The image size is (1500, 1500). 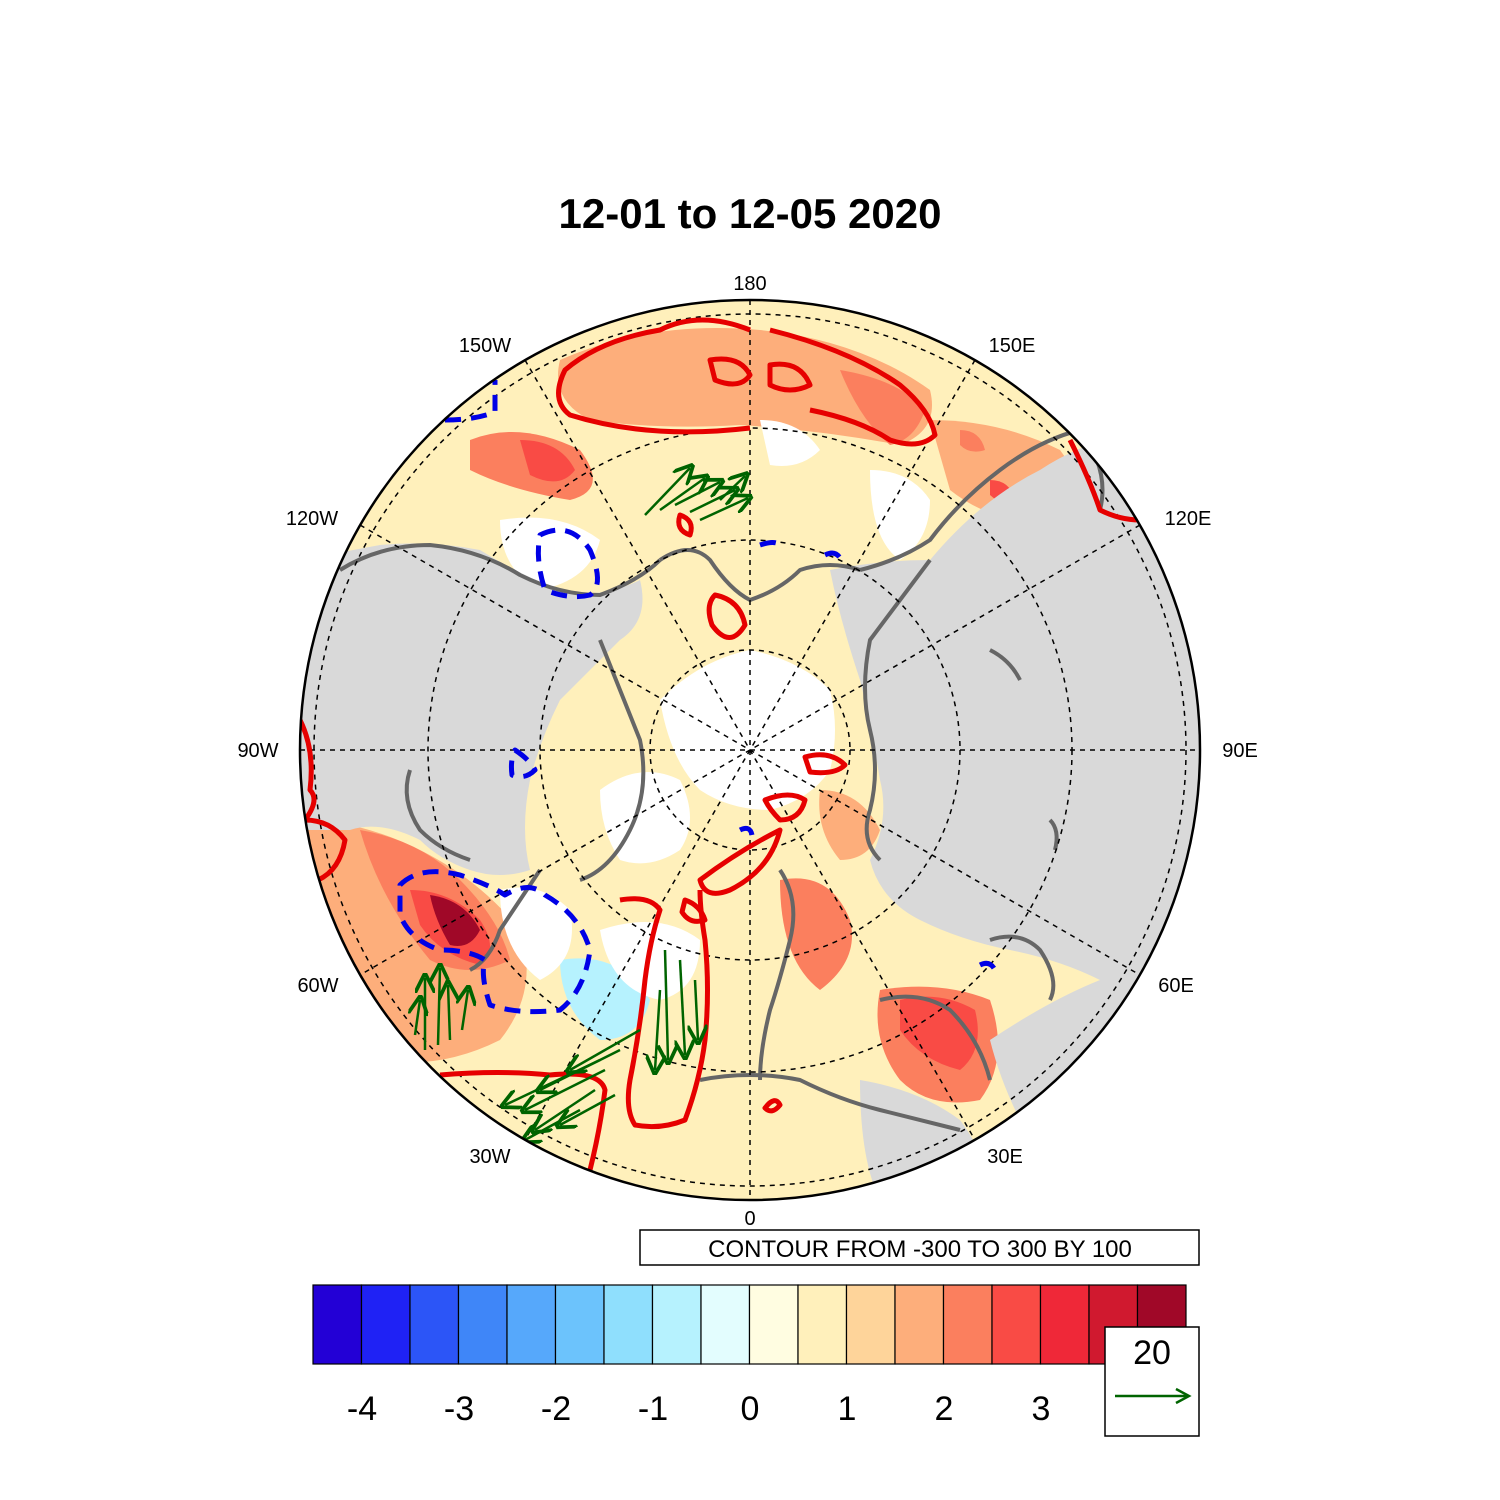 What do you see at coordinates (944, 1409) in the screenshot?
I see `colorbar-label-2: 2` at bounding box center [944, 1409].